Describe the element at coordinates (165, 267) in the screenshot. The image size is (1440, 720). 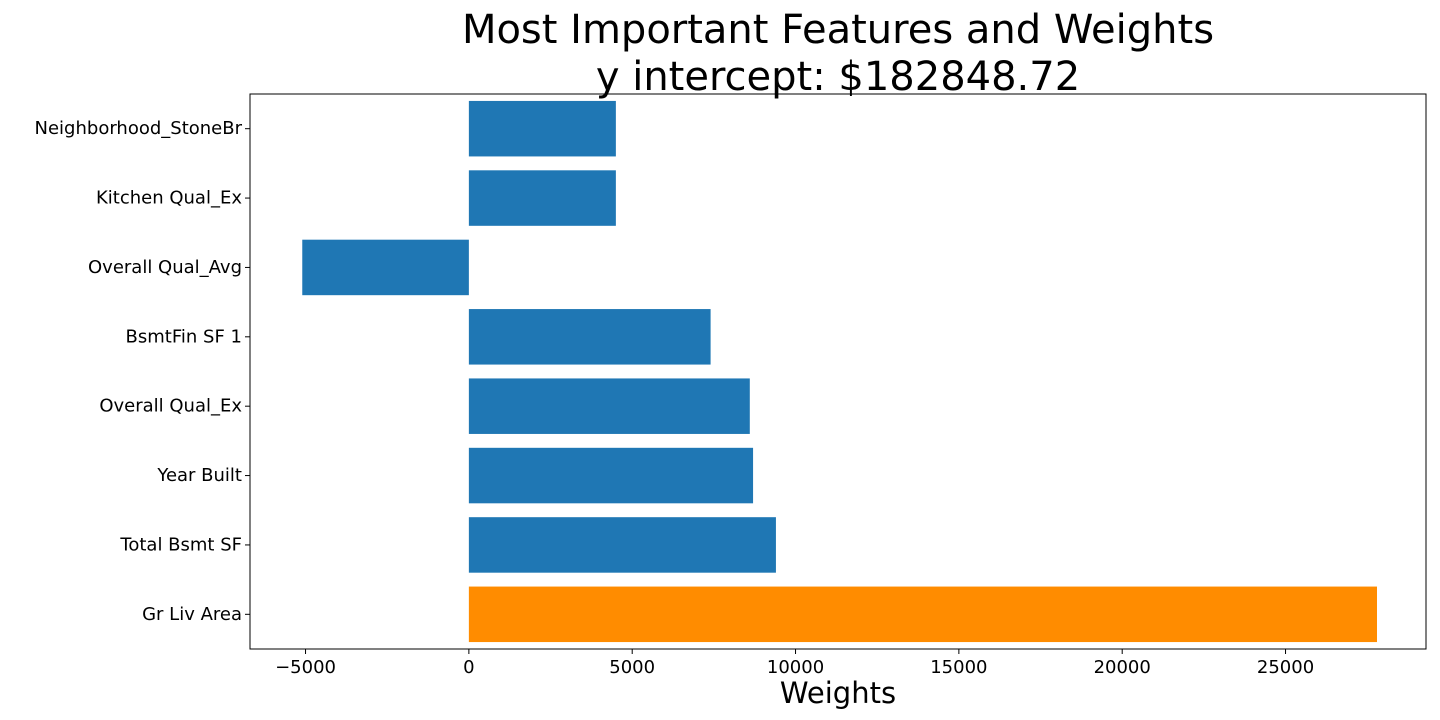
I see `y-tick-label: Overall Qual_Avg` at that location.